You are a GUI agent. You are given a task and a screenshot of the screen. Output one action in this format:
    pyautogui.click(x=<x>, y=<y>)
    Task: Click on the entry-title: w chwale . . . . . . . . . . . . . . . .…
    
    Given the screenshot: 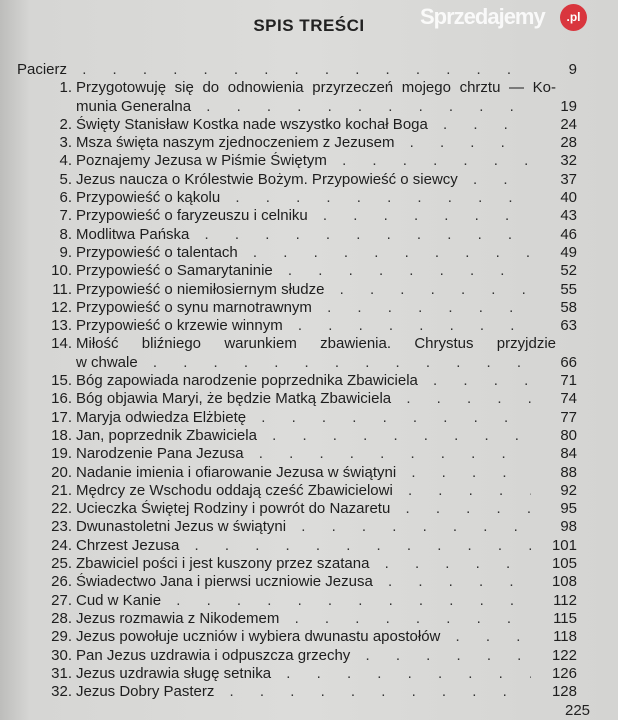 What is the action you would take?
    pyautogui.click(x=303, y=363)
    